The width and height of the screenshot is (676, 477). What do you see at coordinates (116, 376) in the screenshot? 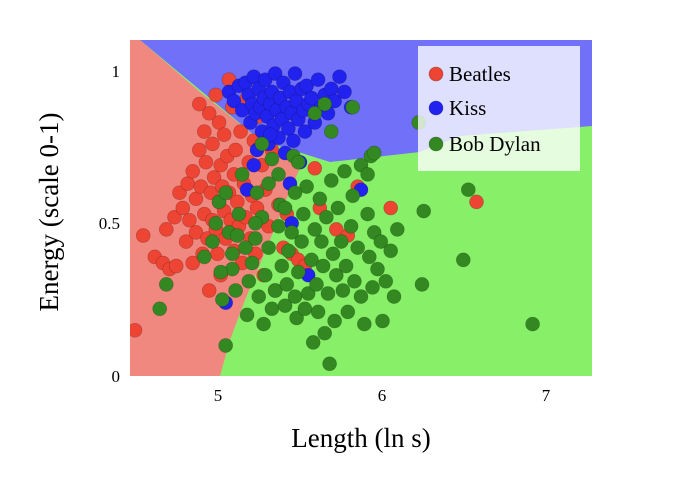
I see `y-tick-label: 0` at bounding box center [116, 376].